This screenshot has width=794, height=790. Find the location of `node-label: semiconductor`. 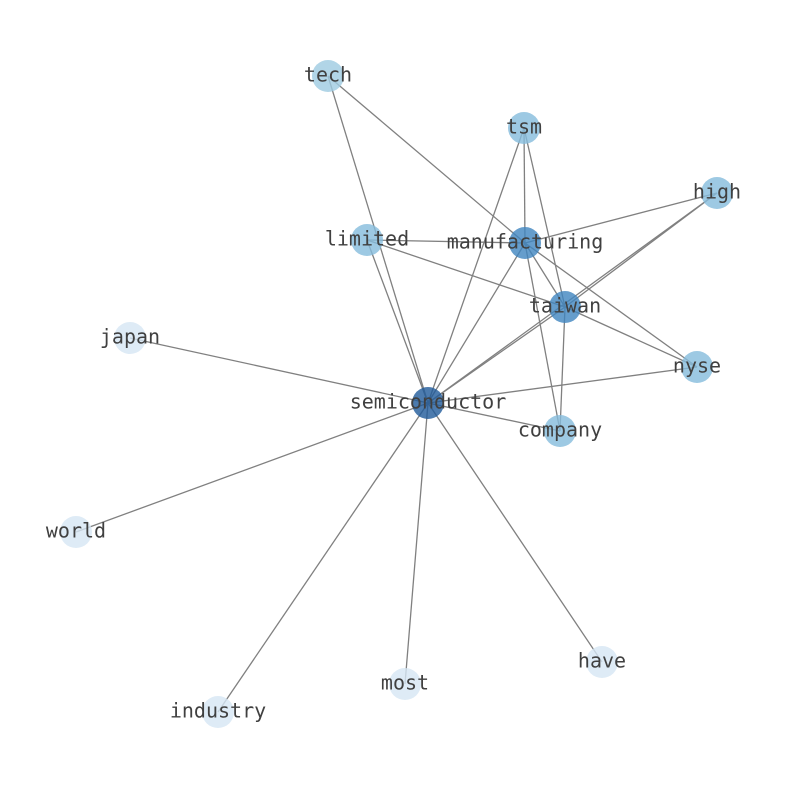

node-label: semiconductor is located at coordinates (428, 402).